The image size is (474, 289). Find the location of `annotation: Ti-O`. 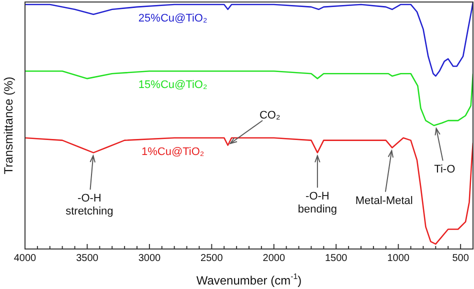

annotation: Ti-O is located at coordinates (445, 170).